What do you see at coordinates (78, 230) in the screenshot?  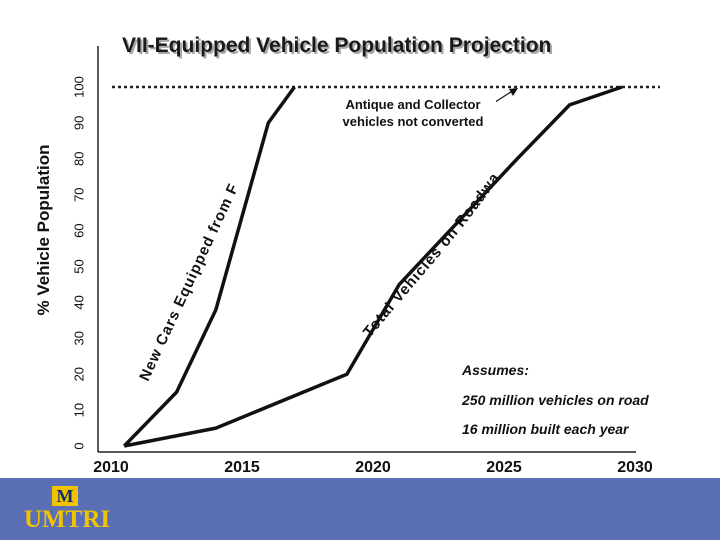 I see `y-tick-label: 60` at bounding box center [78, 230].